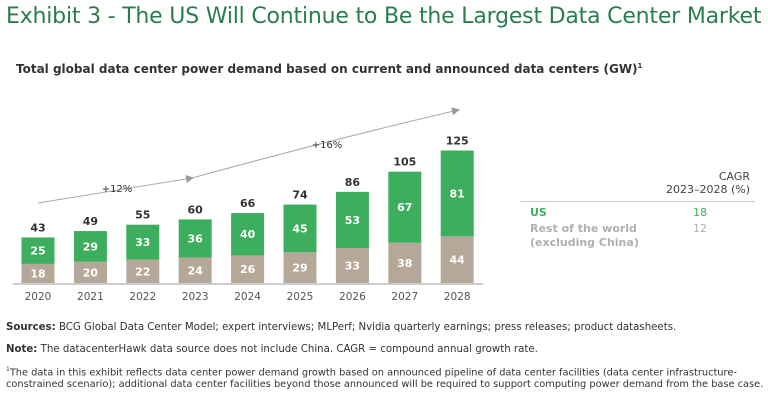 The height and width of the screenshot is (412, 768). I want to click on row-rest-label-line2: (excluding China), so click(584, 242).